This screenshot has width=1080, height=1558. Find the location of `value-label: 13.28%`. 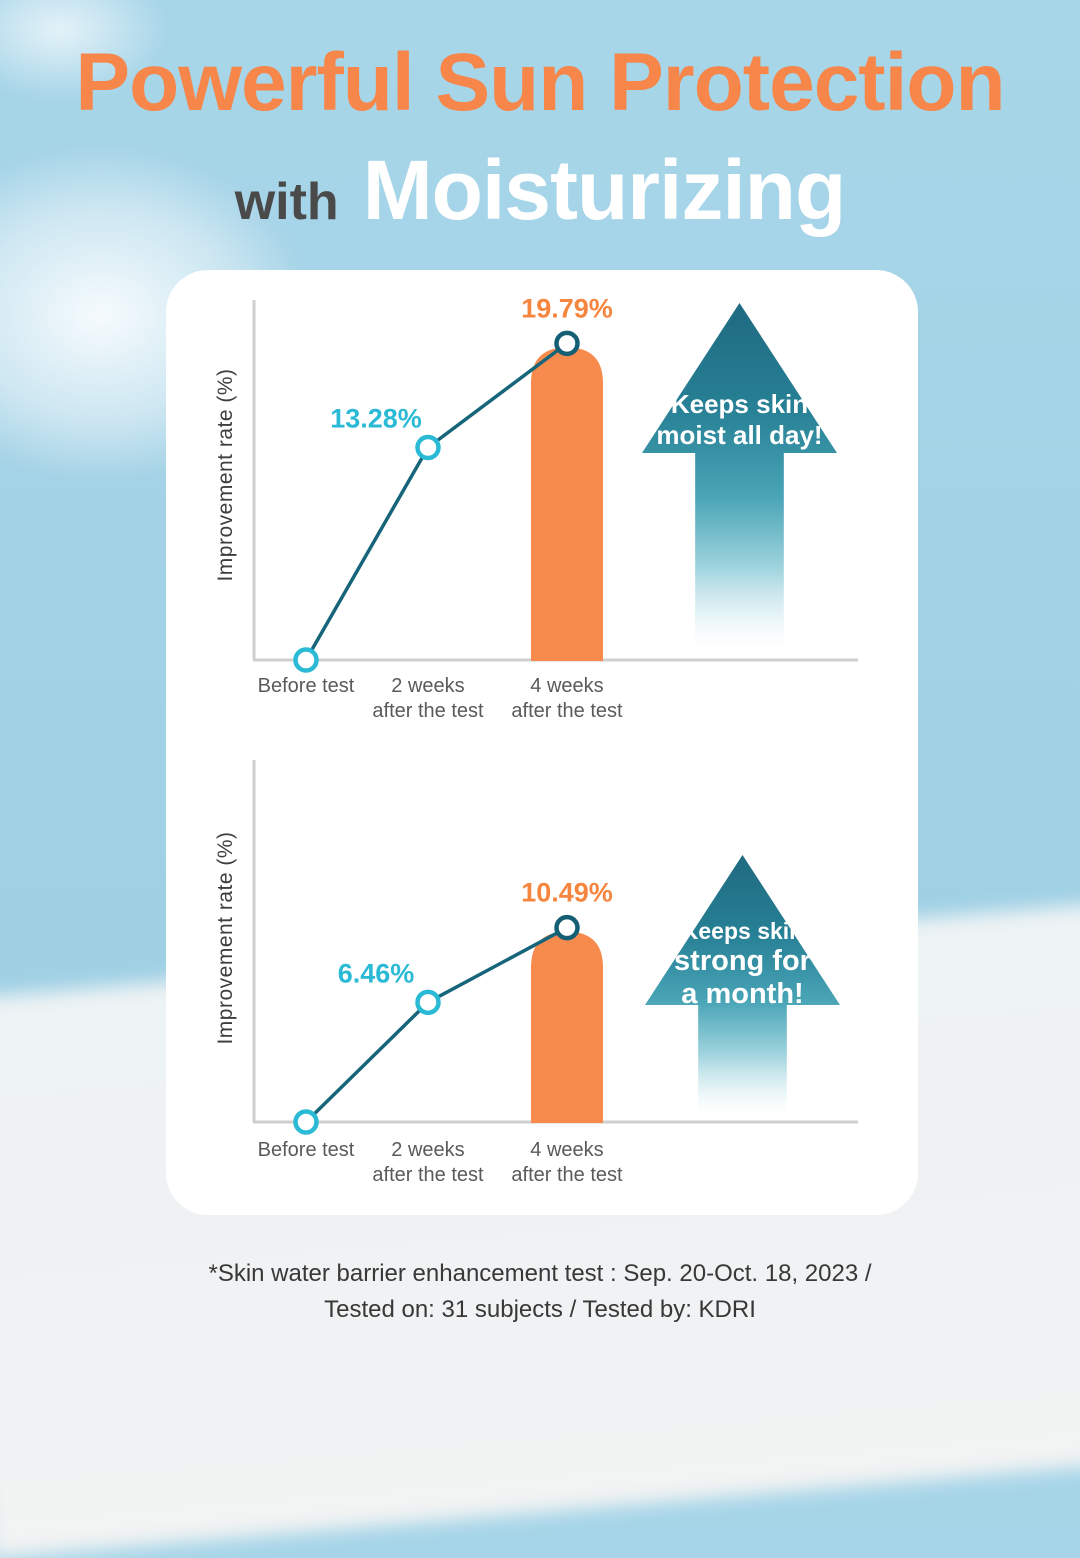

value-label: 13.28% is located at coordinates (376, 419).